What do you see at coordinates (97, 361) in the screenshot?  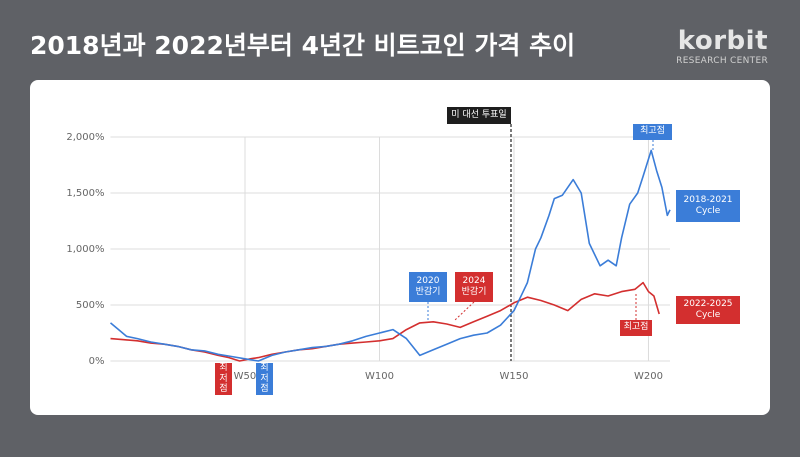 I see `y-tick-label: 0%` at bounding box center [97, 361].